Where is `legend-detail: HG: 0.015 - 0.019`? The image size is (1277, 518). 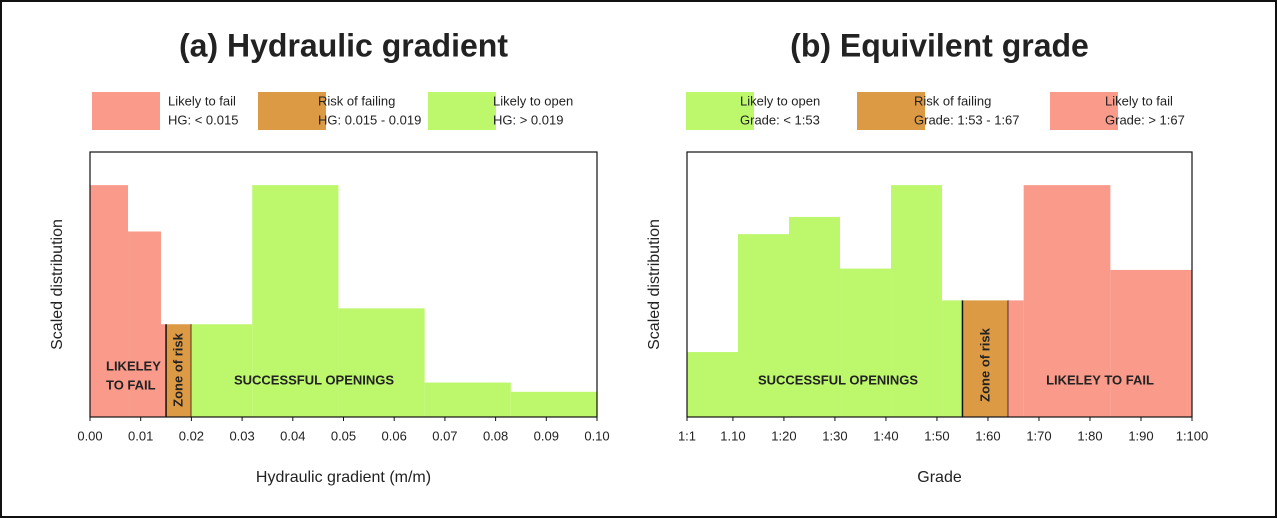 legend-detail: HG: 0.015 - 0.019 is located at coordinates (369, 119).